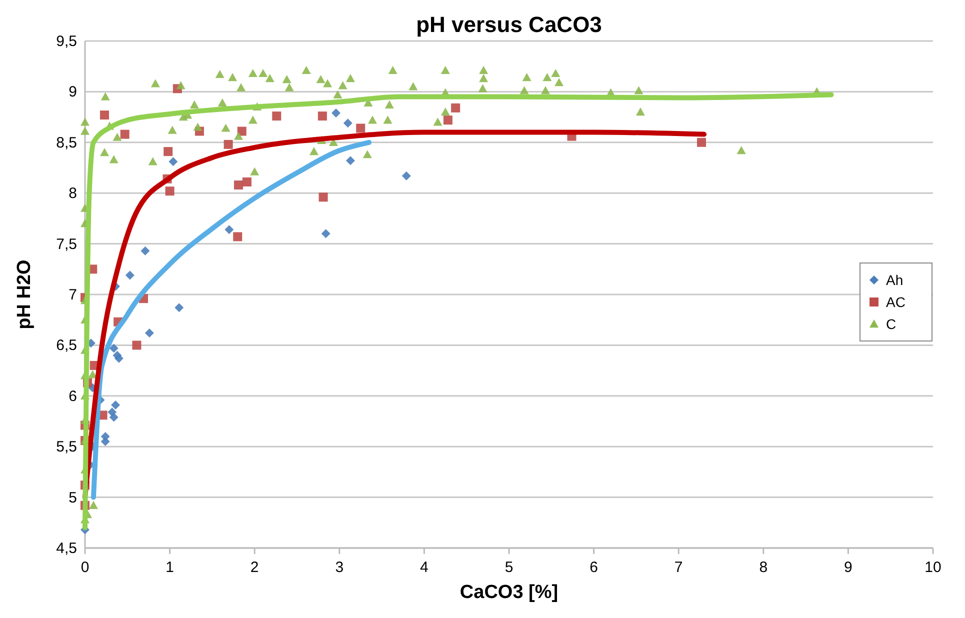 This screenshot has width=965, height=618. I want to click on x-tick-label: 2, so click(254, 567).